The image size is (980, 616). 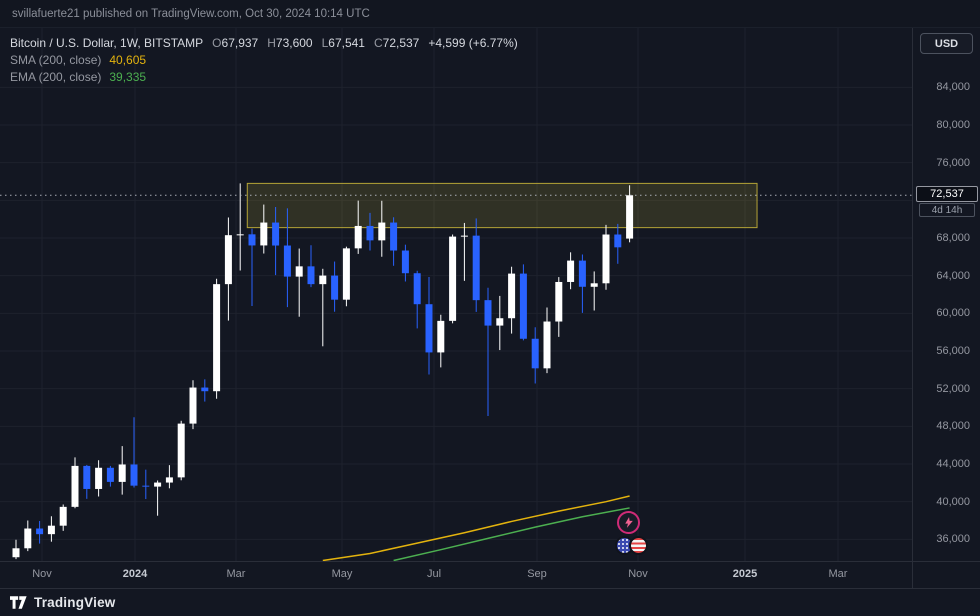 I want to click on sma-legend-row: SMA (200, close) 40,605, so click(x=264, y=59).